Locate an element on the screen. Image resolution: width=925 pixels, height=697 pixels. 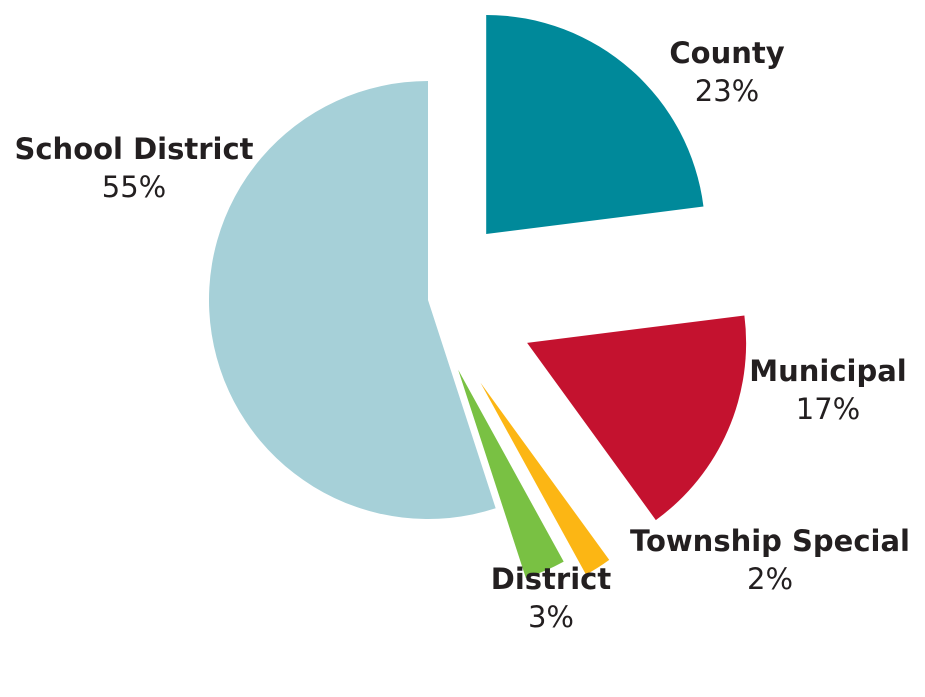
slice-district is located at coordinates (511, 474).